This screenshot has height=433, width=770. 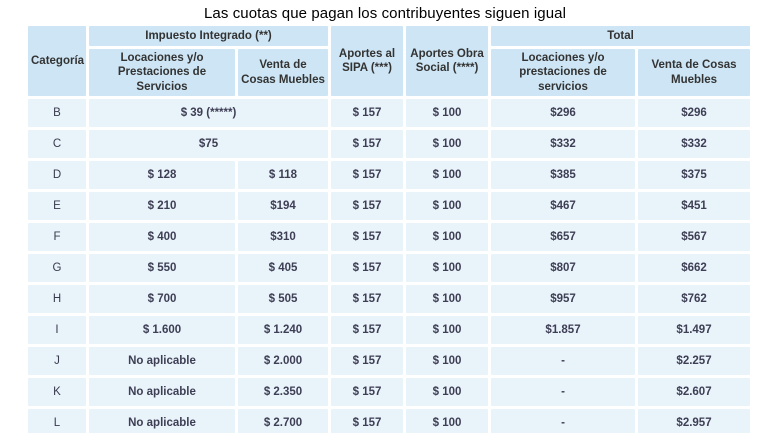 I want to click on cell-impuesto-integrado-merged: $ 39 (*****), so click(x=209, y=113).